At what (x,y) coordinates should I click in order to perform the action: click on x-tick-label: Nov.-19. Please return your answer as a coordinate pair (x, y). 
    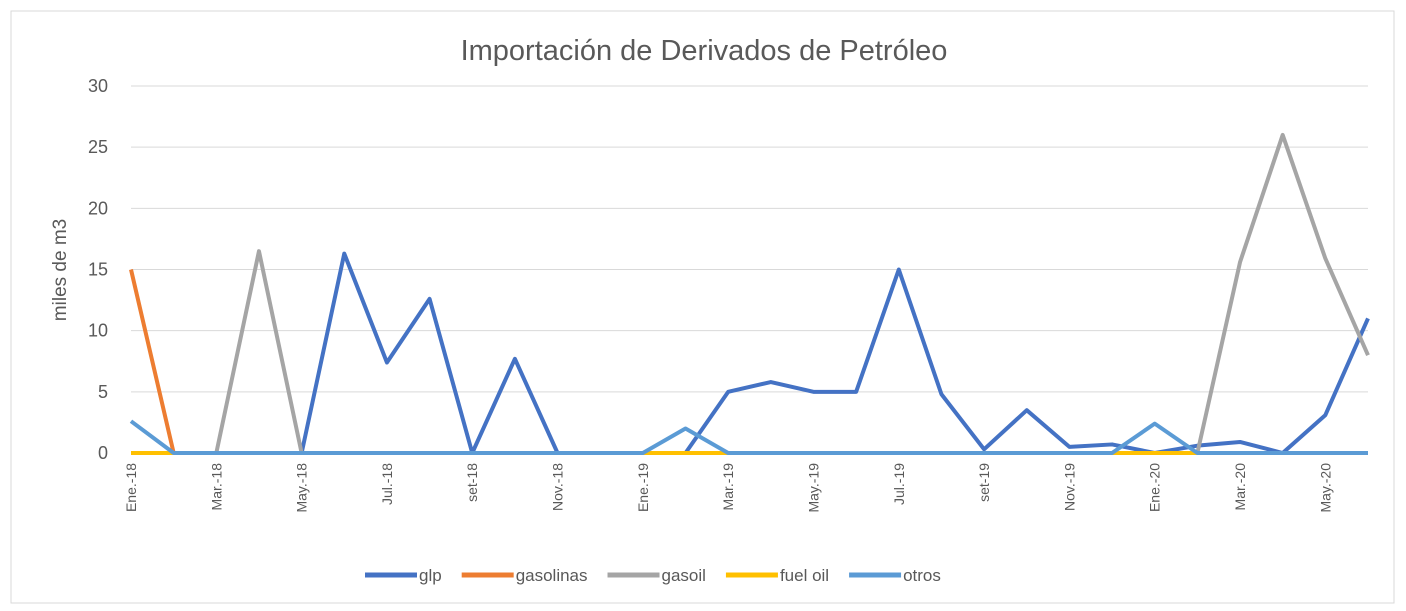
    Looking at the image, I should click on (1069, 487).